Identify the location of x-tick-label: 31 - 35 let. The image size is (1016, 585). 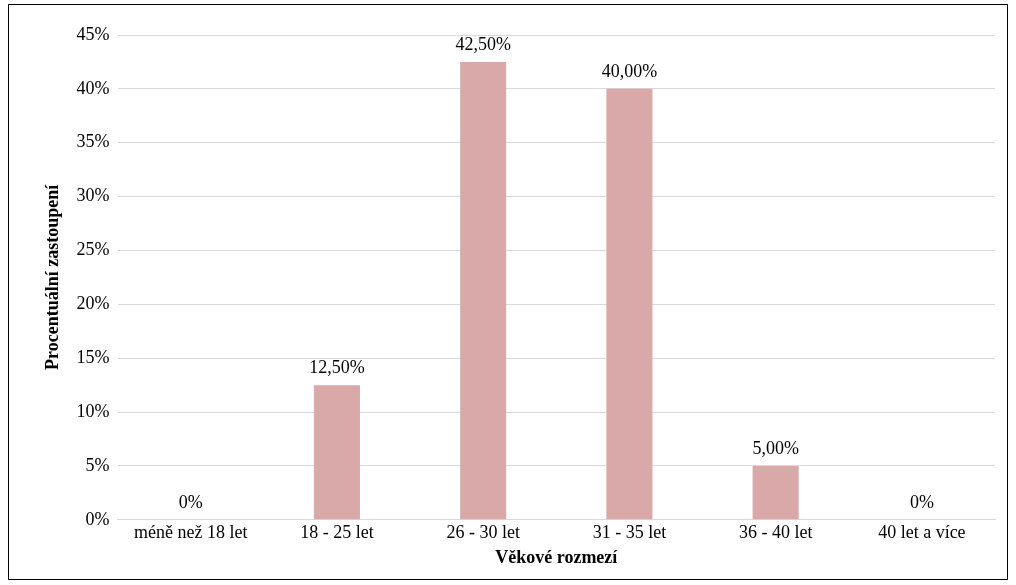
(629, 532).